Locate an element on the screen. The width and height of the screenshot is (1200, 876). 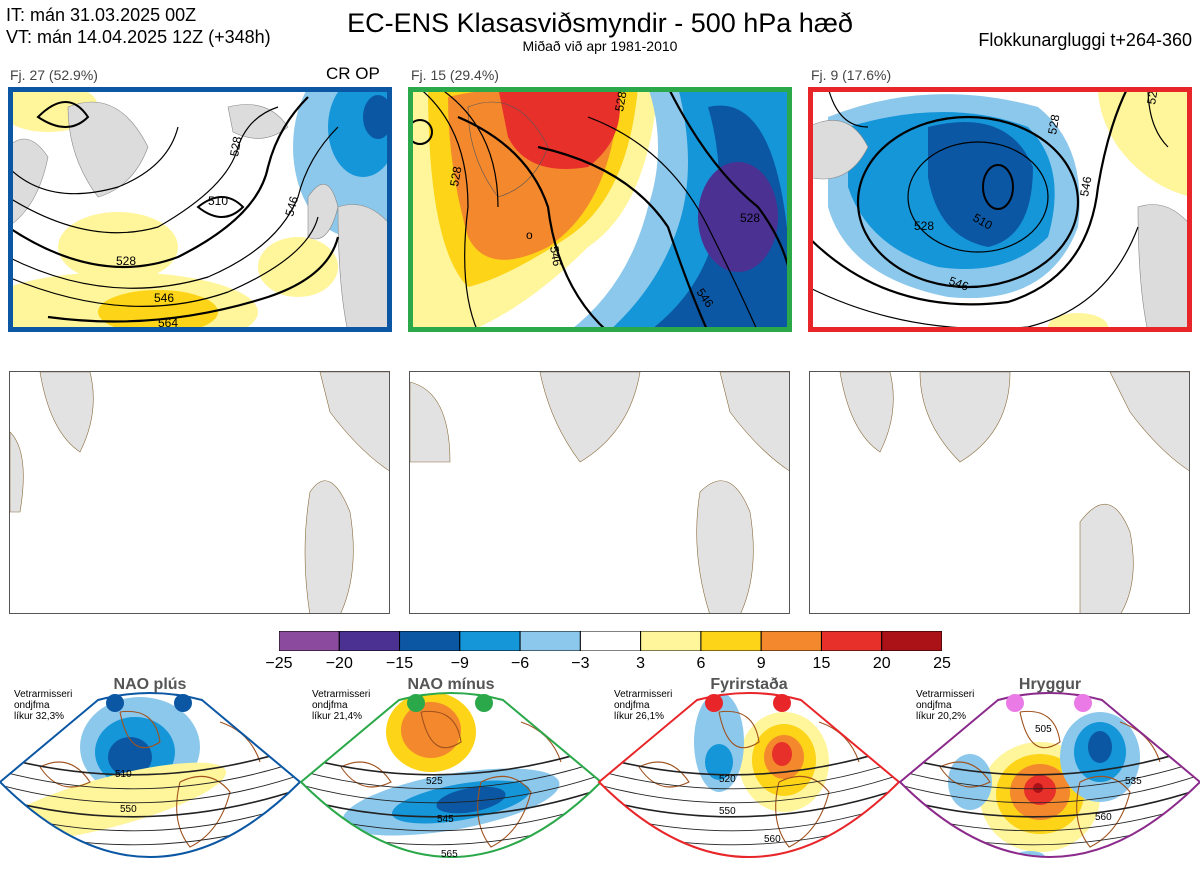
c1-label-f: 564 is located at coordinates (168, 323).